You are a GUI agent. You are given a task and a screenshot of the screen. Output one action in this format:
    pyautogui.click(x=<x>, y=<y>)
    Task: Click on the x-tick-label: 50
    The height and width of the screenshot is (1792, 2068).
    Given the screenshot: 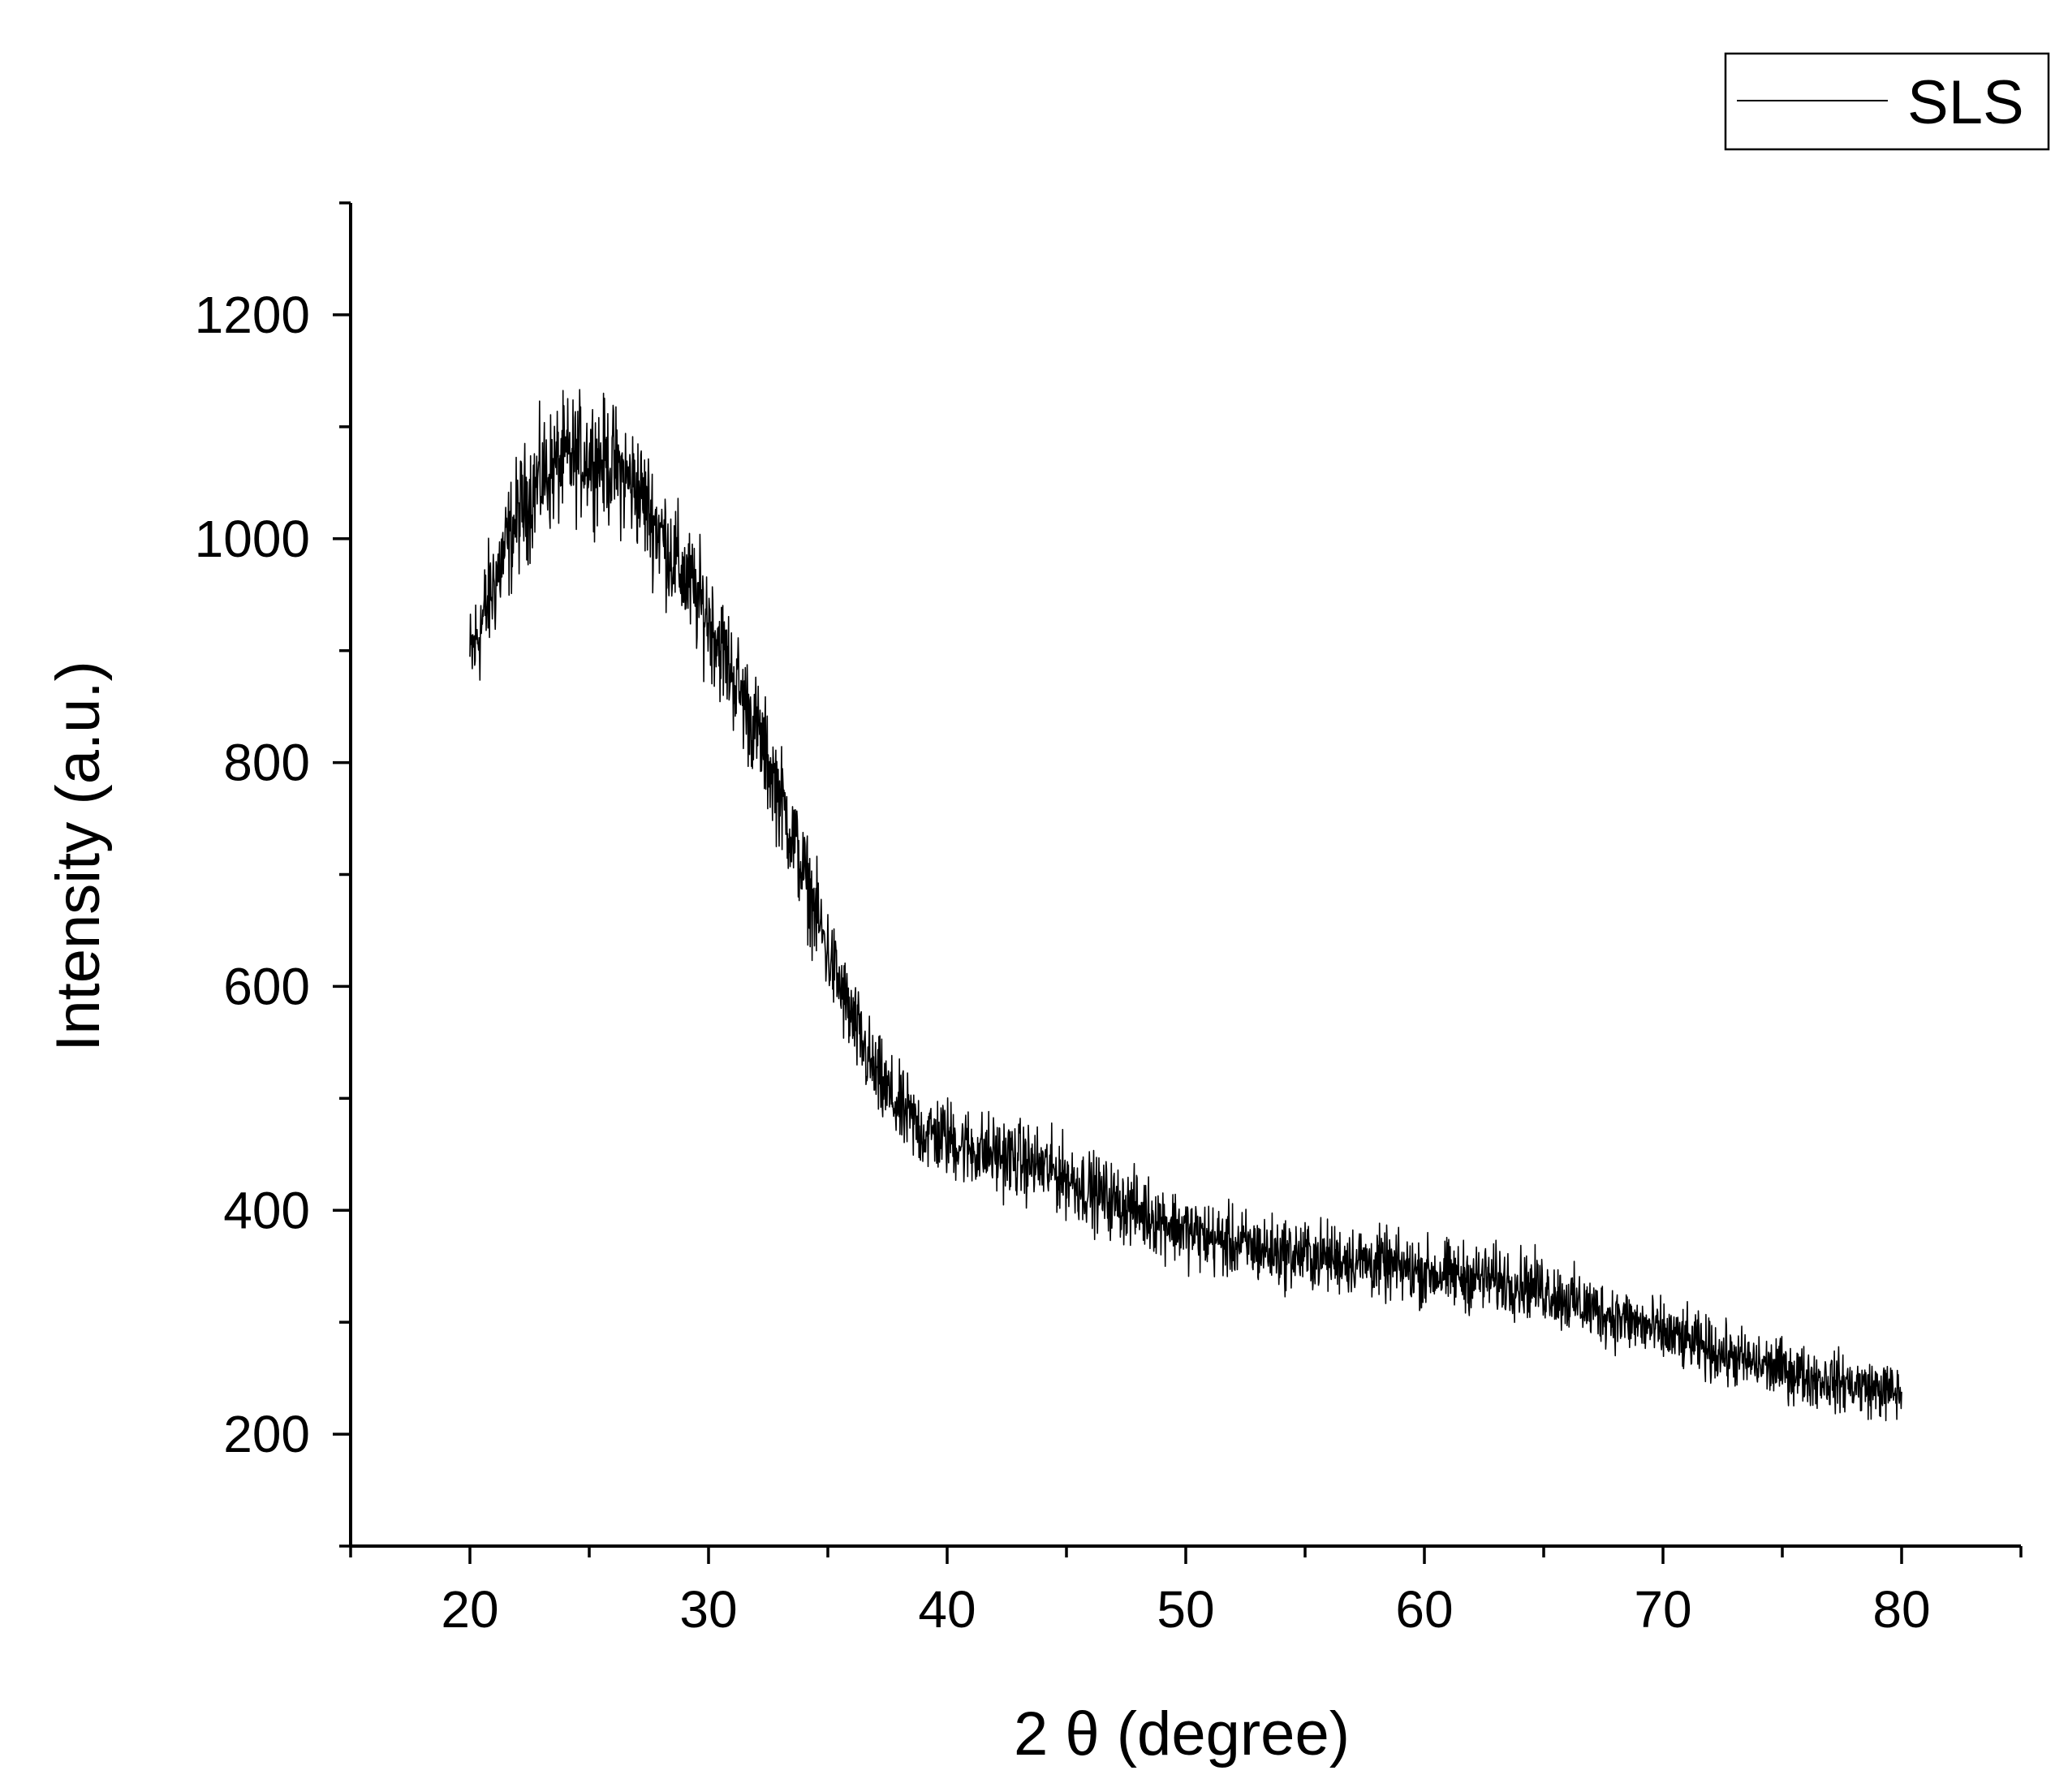 What is the action you would take?
    pyautogui.click(x=1185, y=1610)
    